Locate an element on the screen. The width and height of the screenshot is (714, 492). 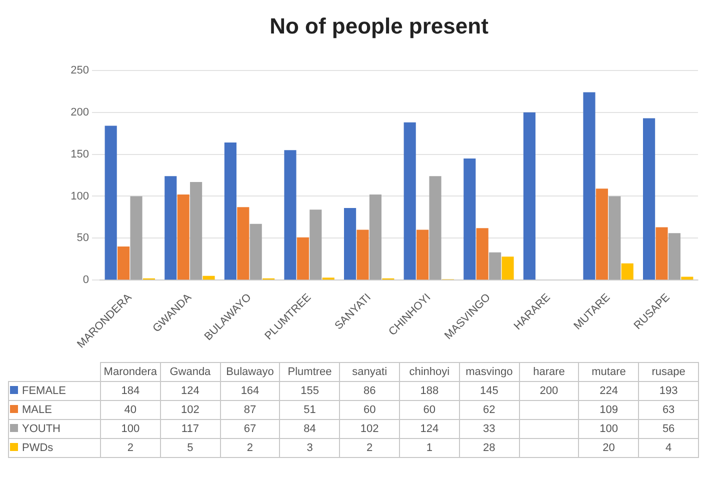
data-label: 193 is located at coordinates (668, 391).